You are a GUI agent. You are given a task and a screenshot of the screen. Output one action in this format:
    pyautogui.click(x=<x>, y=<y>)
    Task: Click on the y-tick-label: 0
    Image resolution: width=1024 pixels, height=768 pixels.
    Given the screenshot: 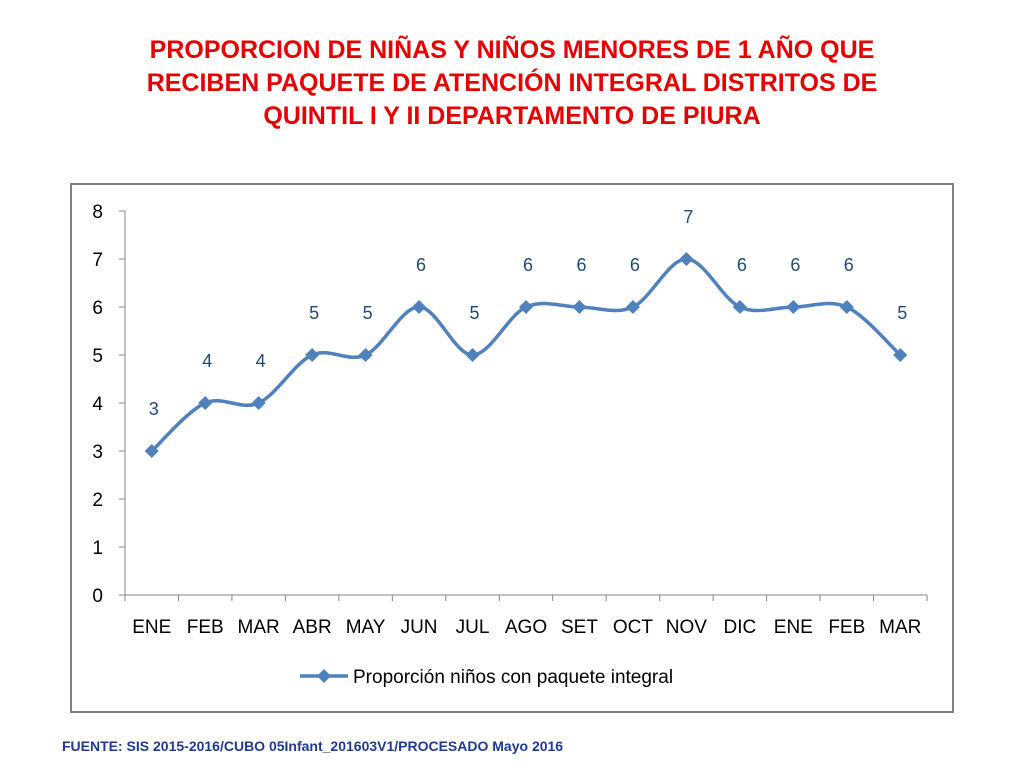 What is the action you would take?
    pyautogui.click(x=97, y=596)
    